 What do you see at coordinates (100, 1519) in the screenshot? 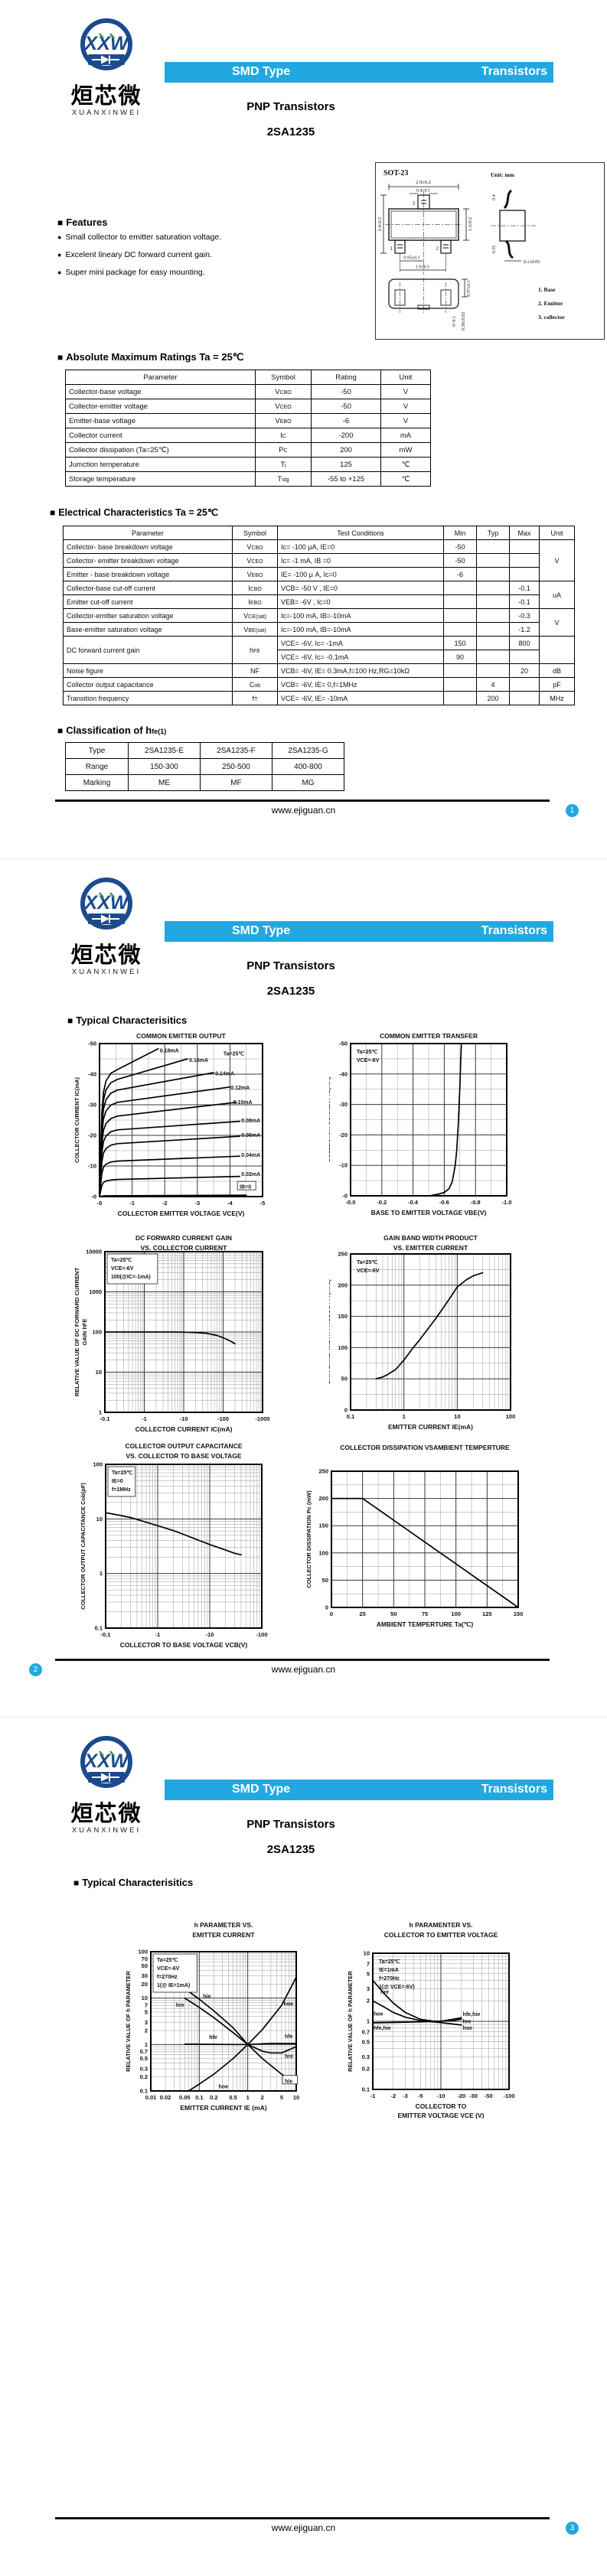
I see `svg-text: 10` at bounding box center [100, 1519].